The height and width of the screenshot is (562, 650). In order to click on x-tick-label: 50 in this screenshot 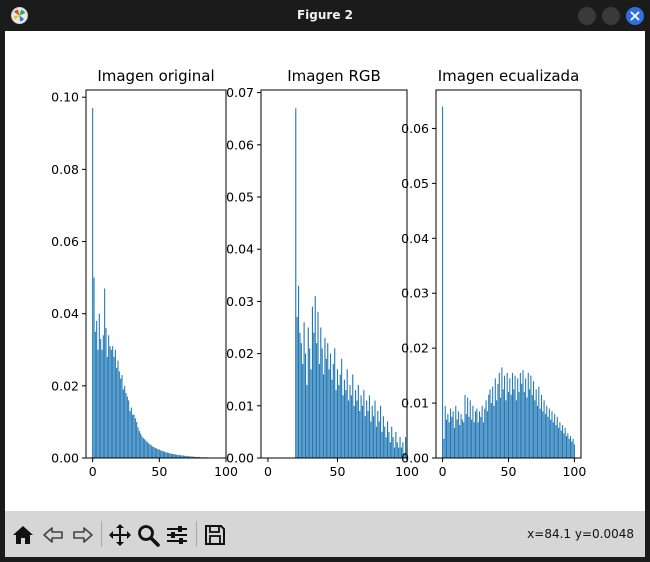, I will do `click(509, 471)`.